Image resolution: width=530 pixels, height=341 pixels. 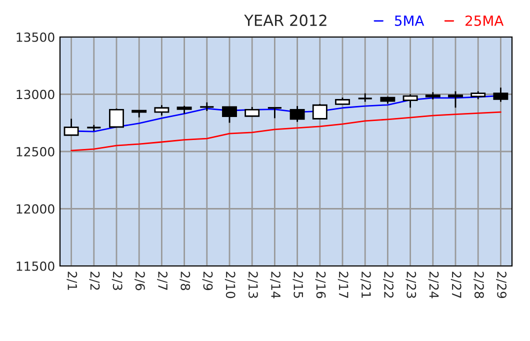 I want to click on legend-label: 25MA, so click(x=485, y=20).